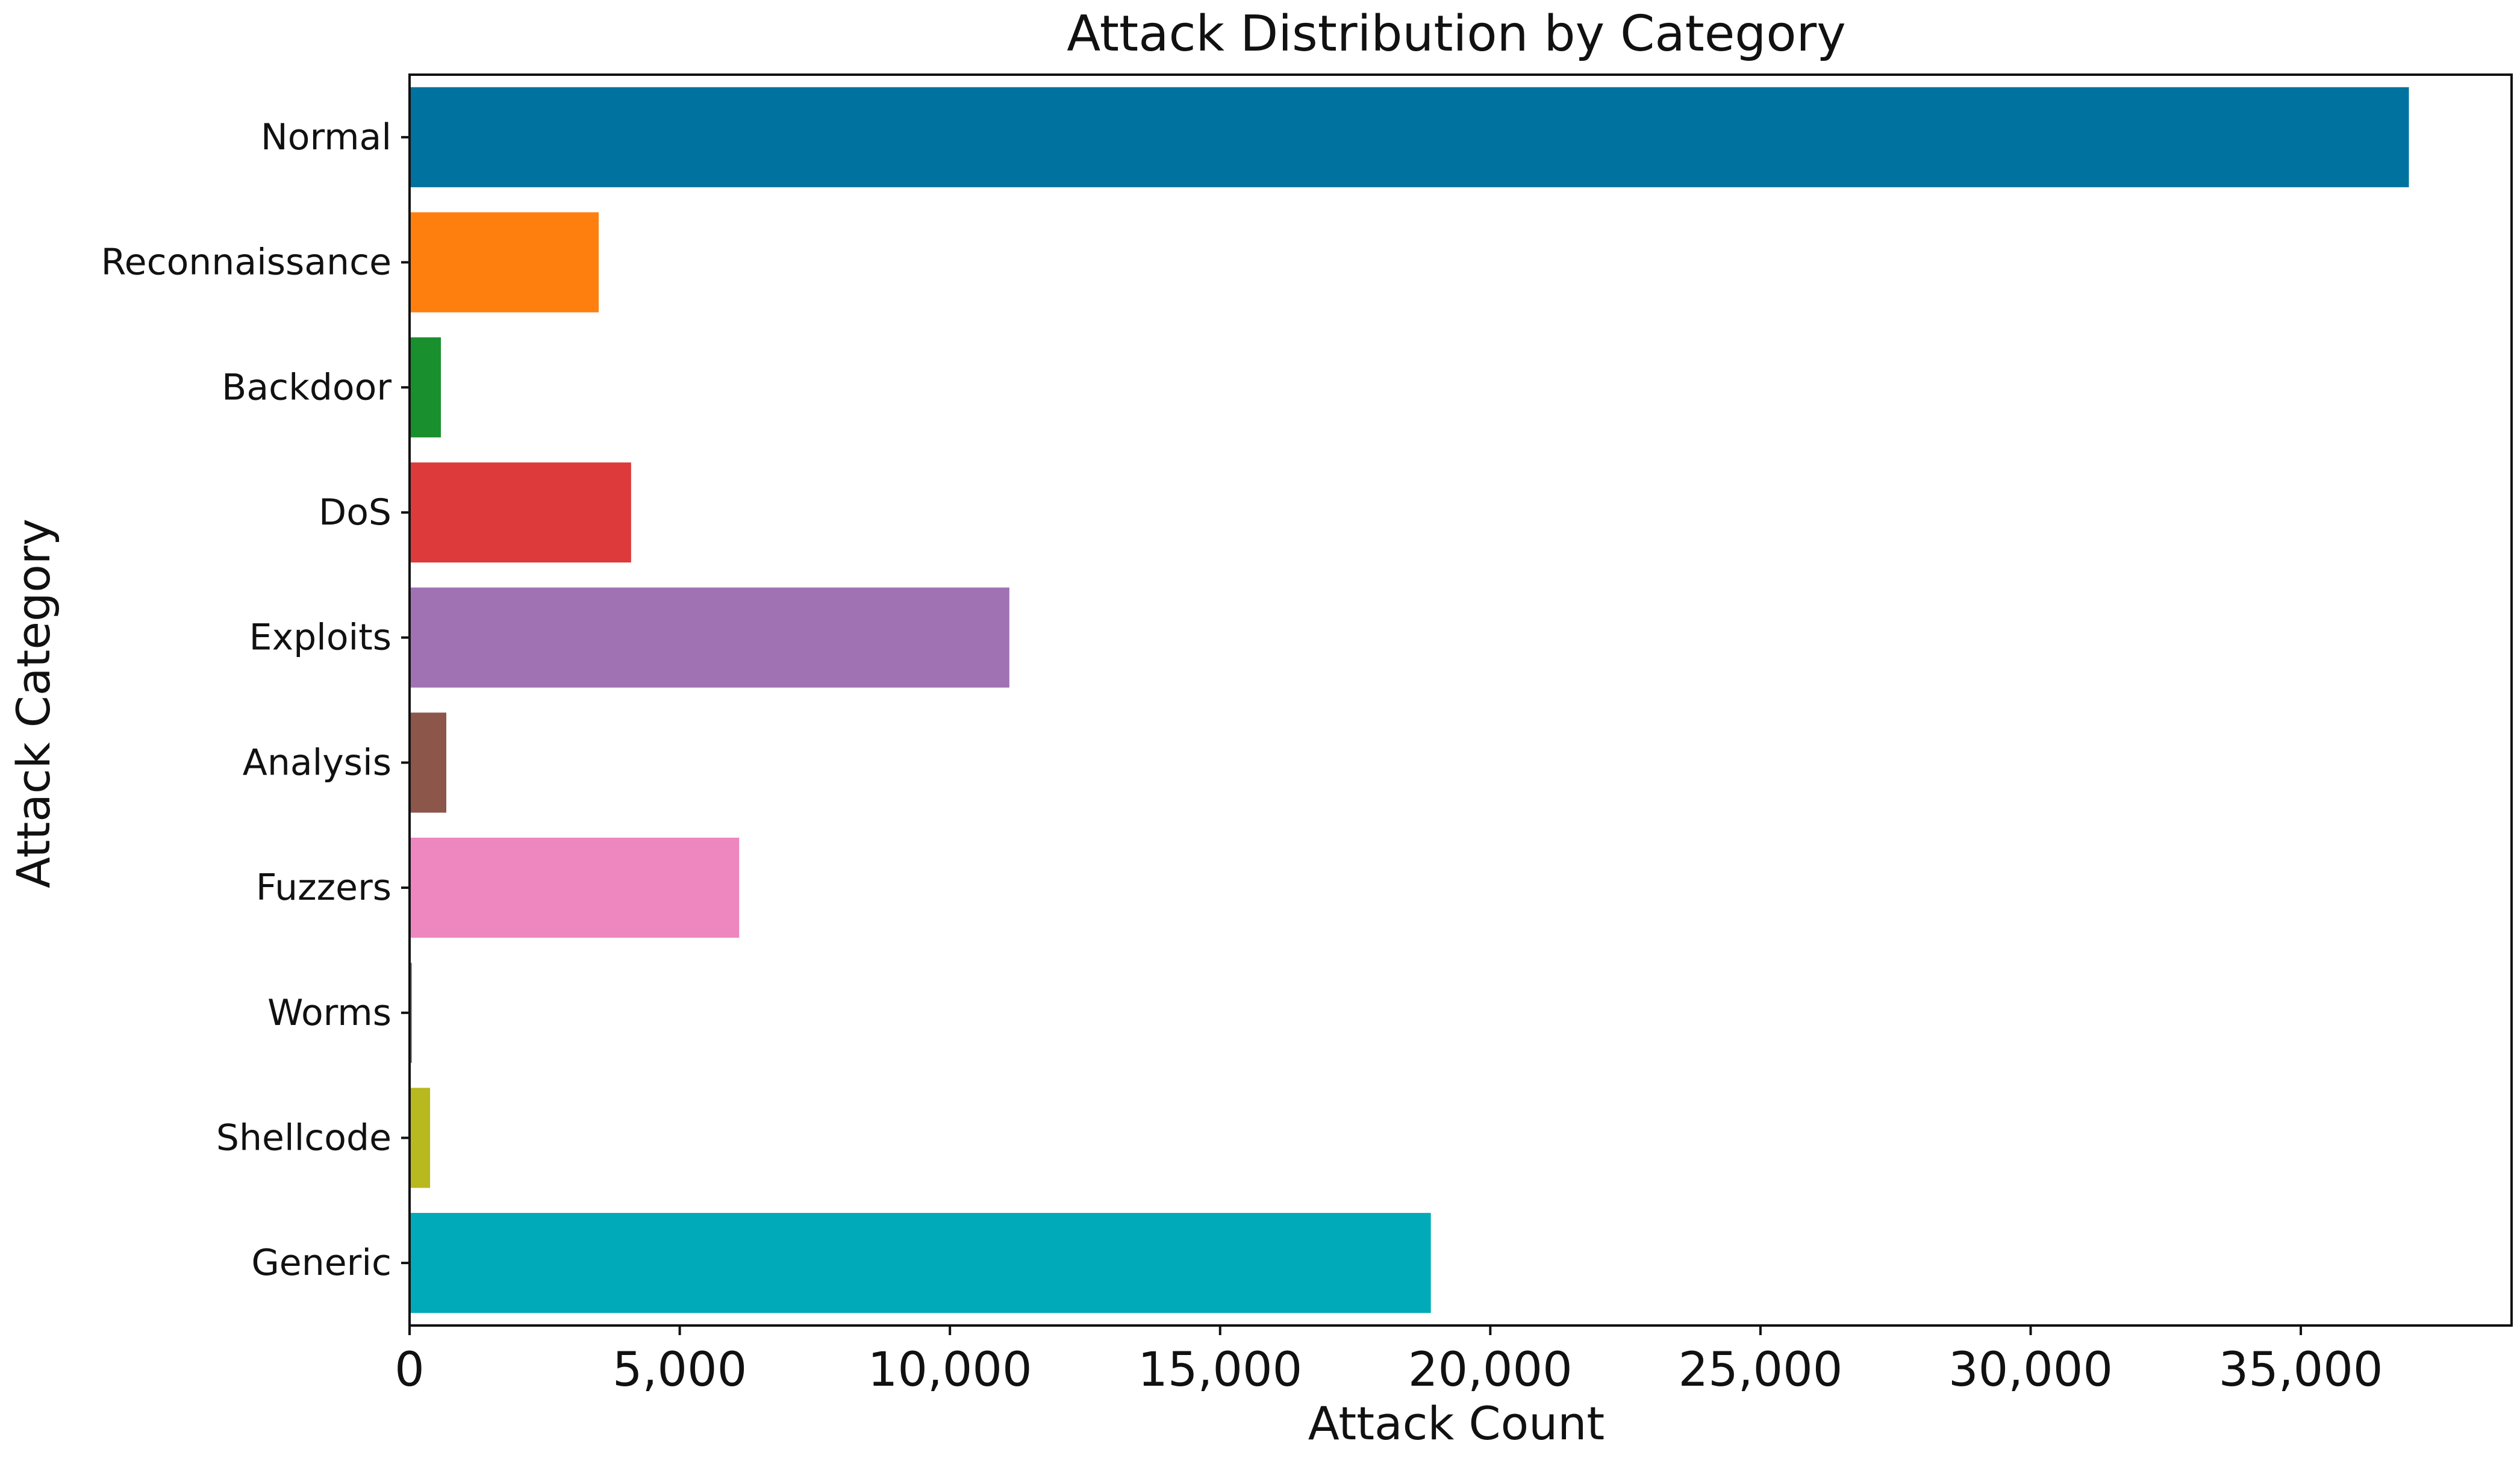 This screenshot has width=2520, height=1461. I want to click on y-tick-label-fuzzers: Fuzzers, so click(323, 888).